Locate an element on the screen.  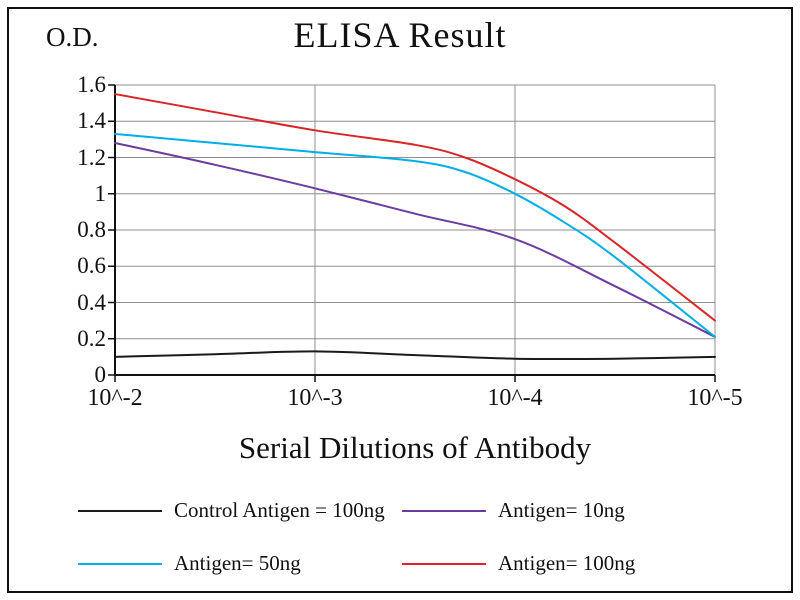
y-tick-label: 0.2 is located at coordinates (91, 338).